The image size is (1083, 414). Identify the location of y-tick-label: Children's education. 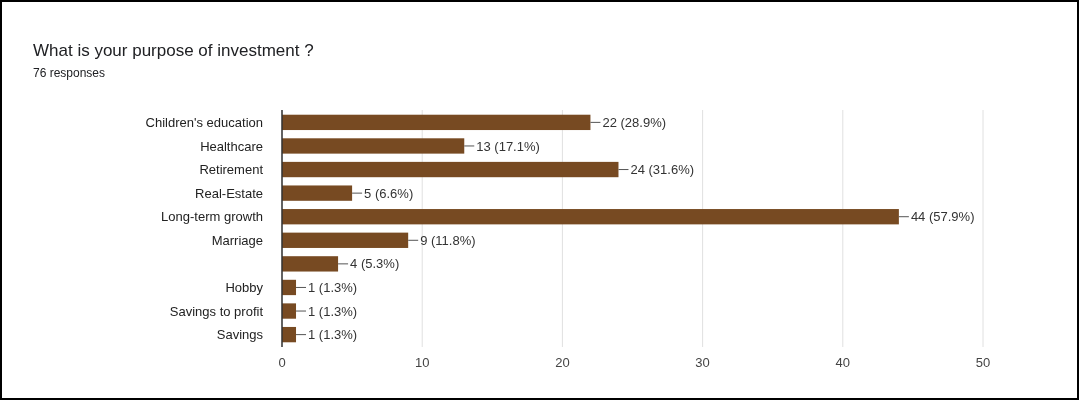
(204, 122).